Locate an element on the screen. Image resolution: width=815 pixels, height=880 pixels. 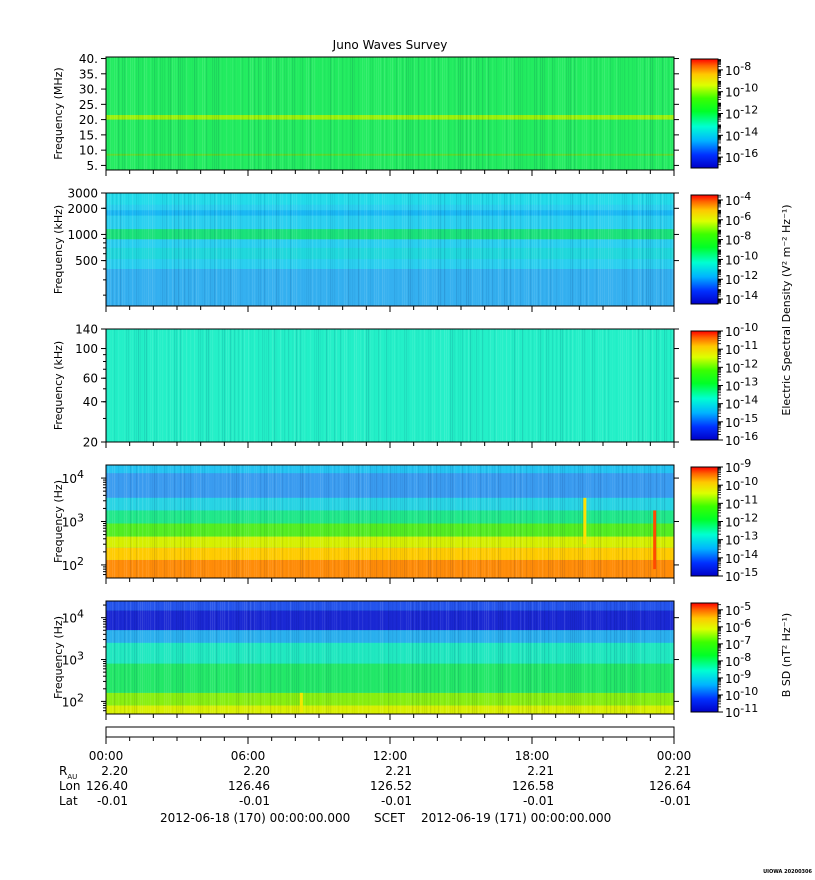
ephemeris-row-label: Lon is located at coordinates (69, 786).